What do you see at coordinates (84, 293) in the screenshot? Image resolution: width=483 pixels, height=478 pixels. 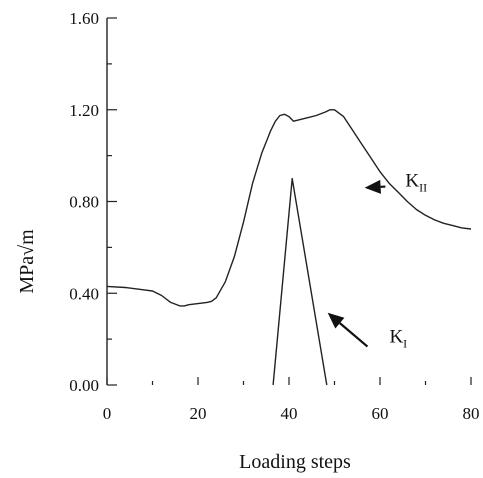 I see `y-tick-label: 0.40` at bounding box center [84, 293].